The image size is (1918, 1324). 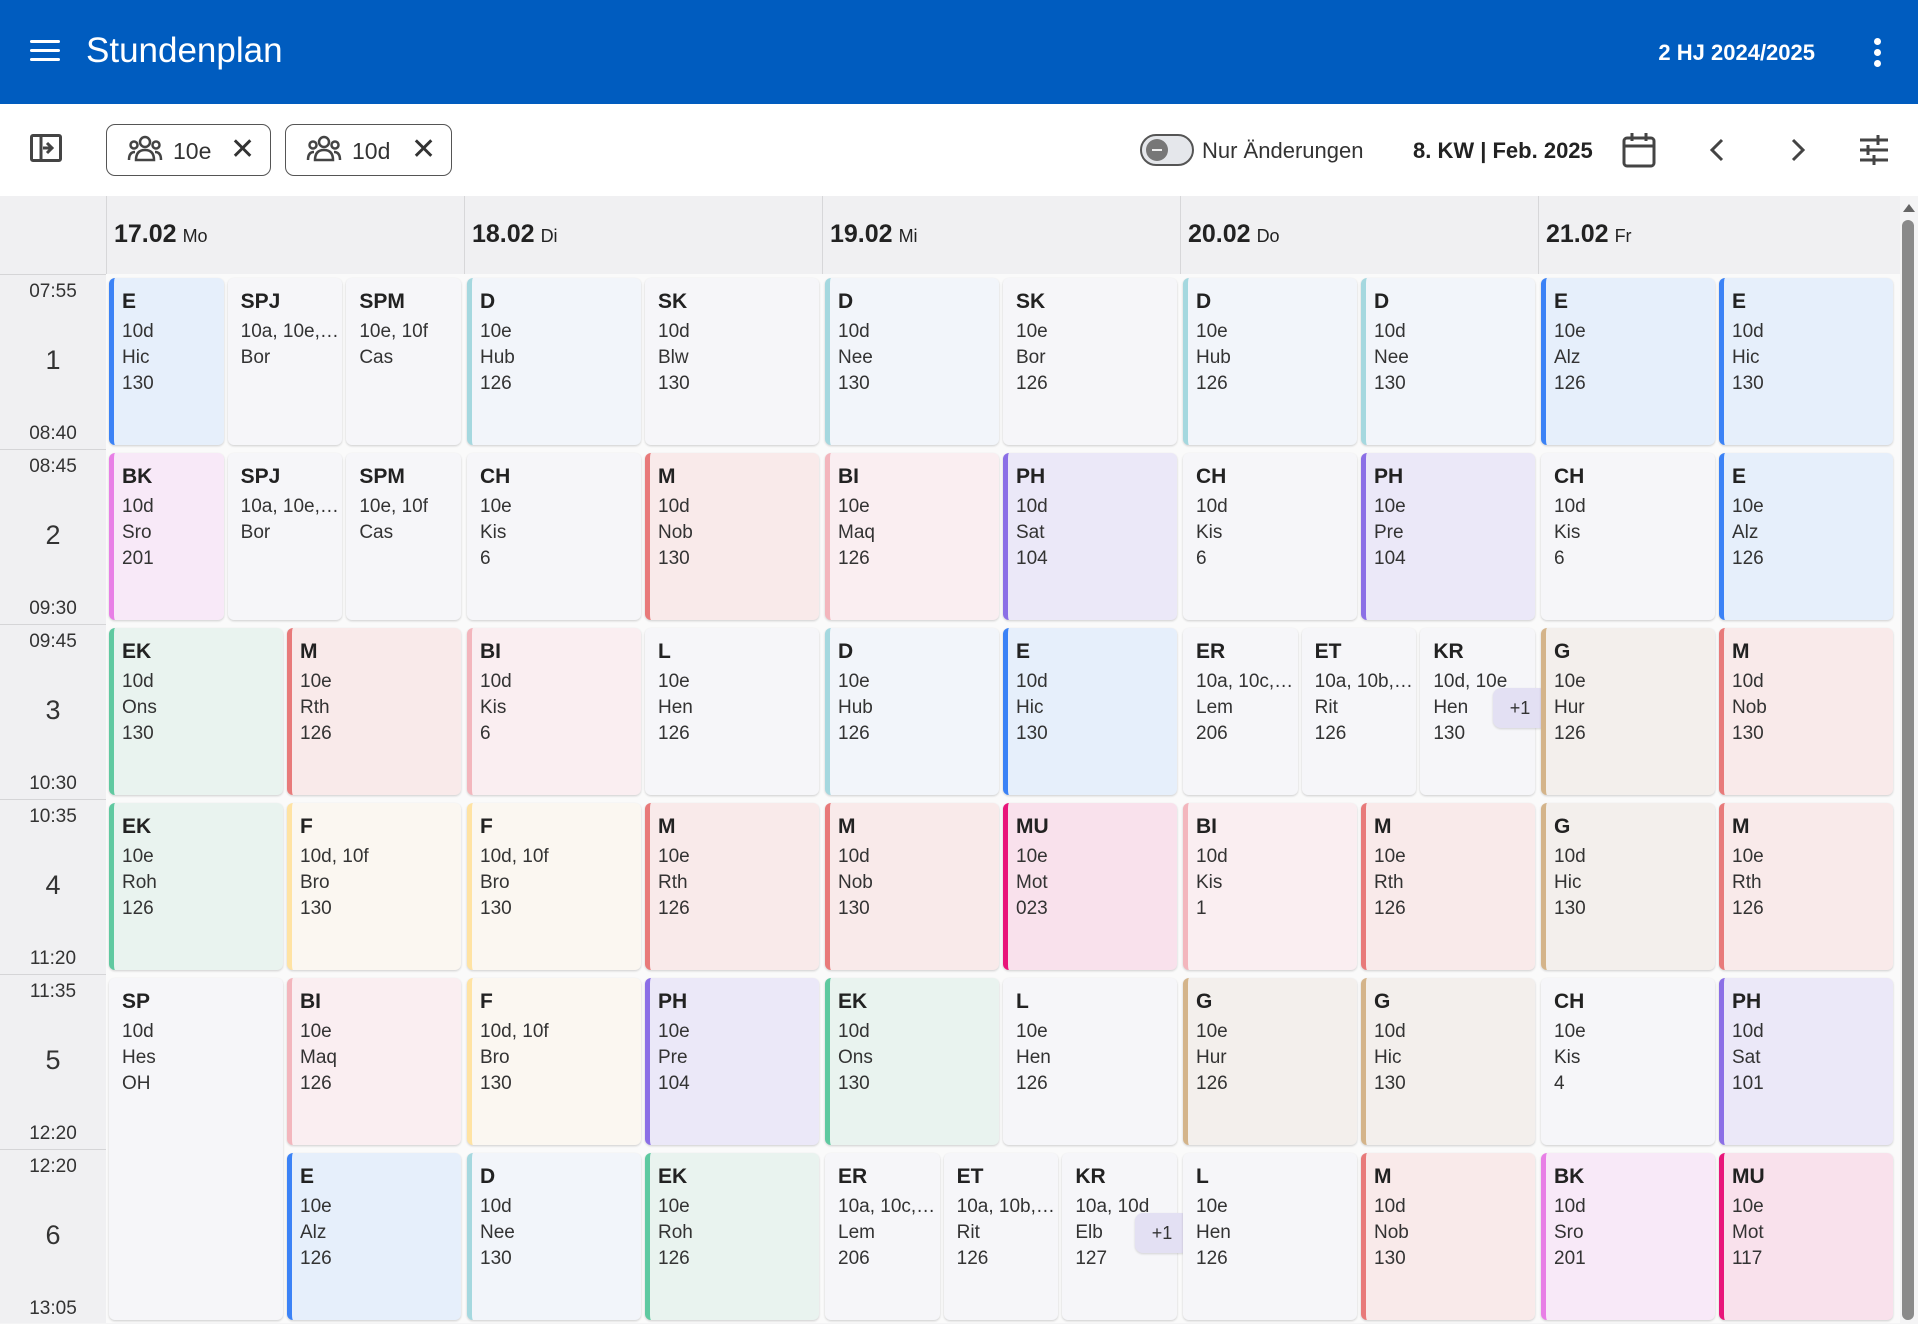 What do you see at coordinates (554, 711) in the screenshot?
I see `lesson-card: BI 10d Kis 6` at bounding box center [554, 711].